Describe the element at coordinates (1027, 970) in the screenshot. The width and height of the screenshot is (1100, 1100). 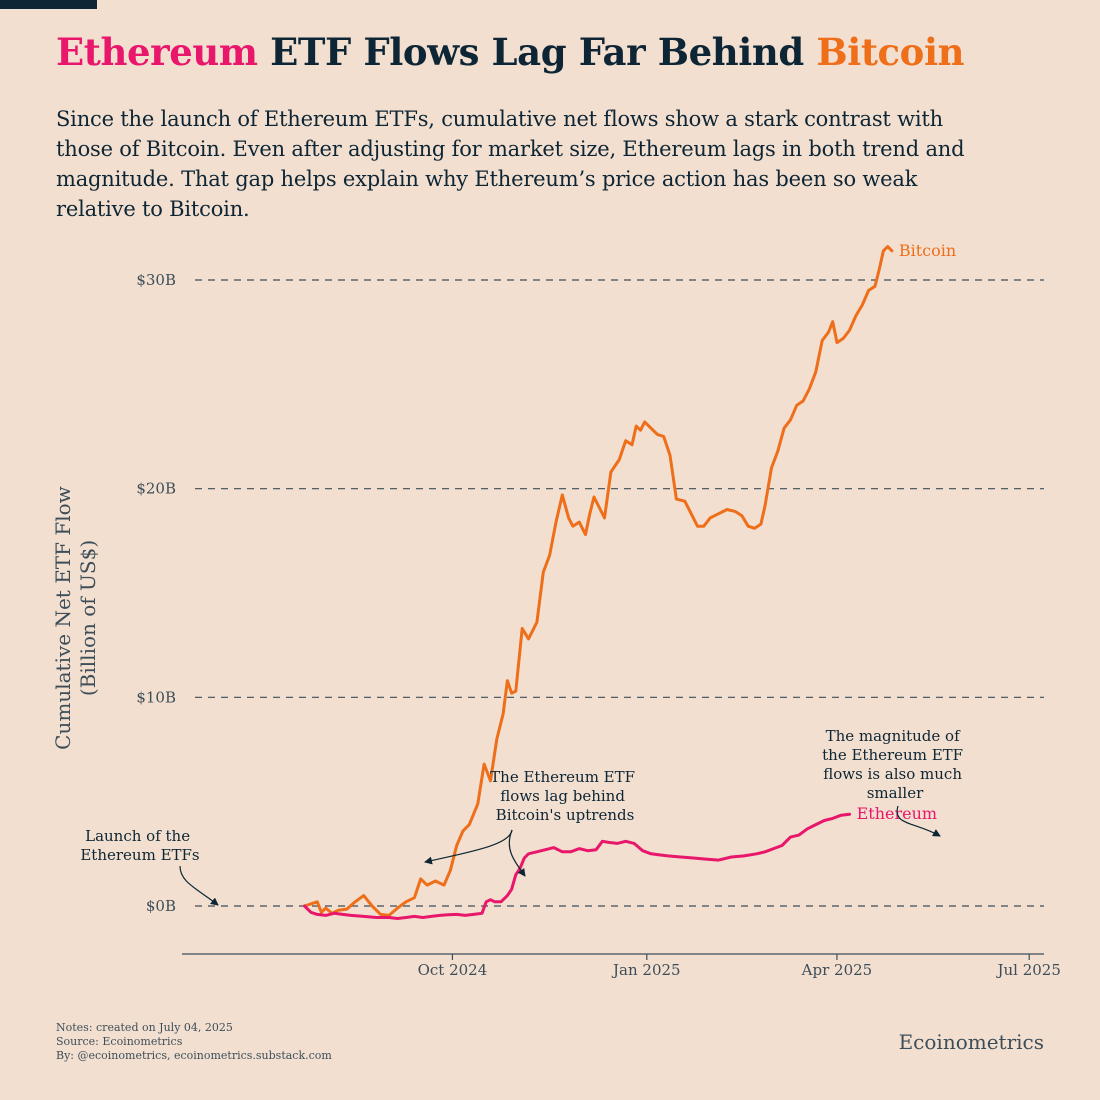
I see `x-tick-label-3: Jul 2025` at that location.